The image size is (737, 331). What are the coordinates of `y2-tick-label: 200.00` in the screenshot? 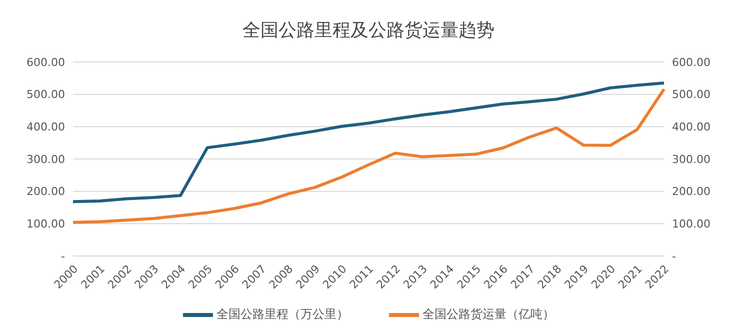 It's located at (691, 191).